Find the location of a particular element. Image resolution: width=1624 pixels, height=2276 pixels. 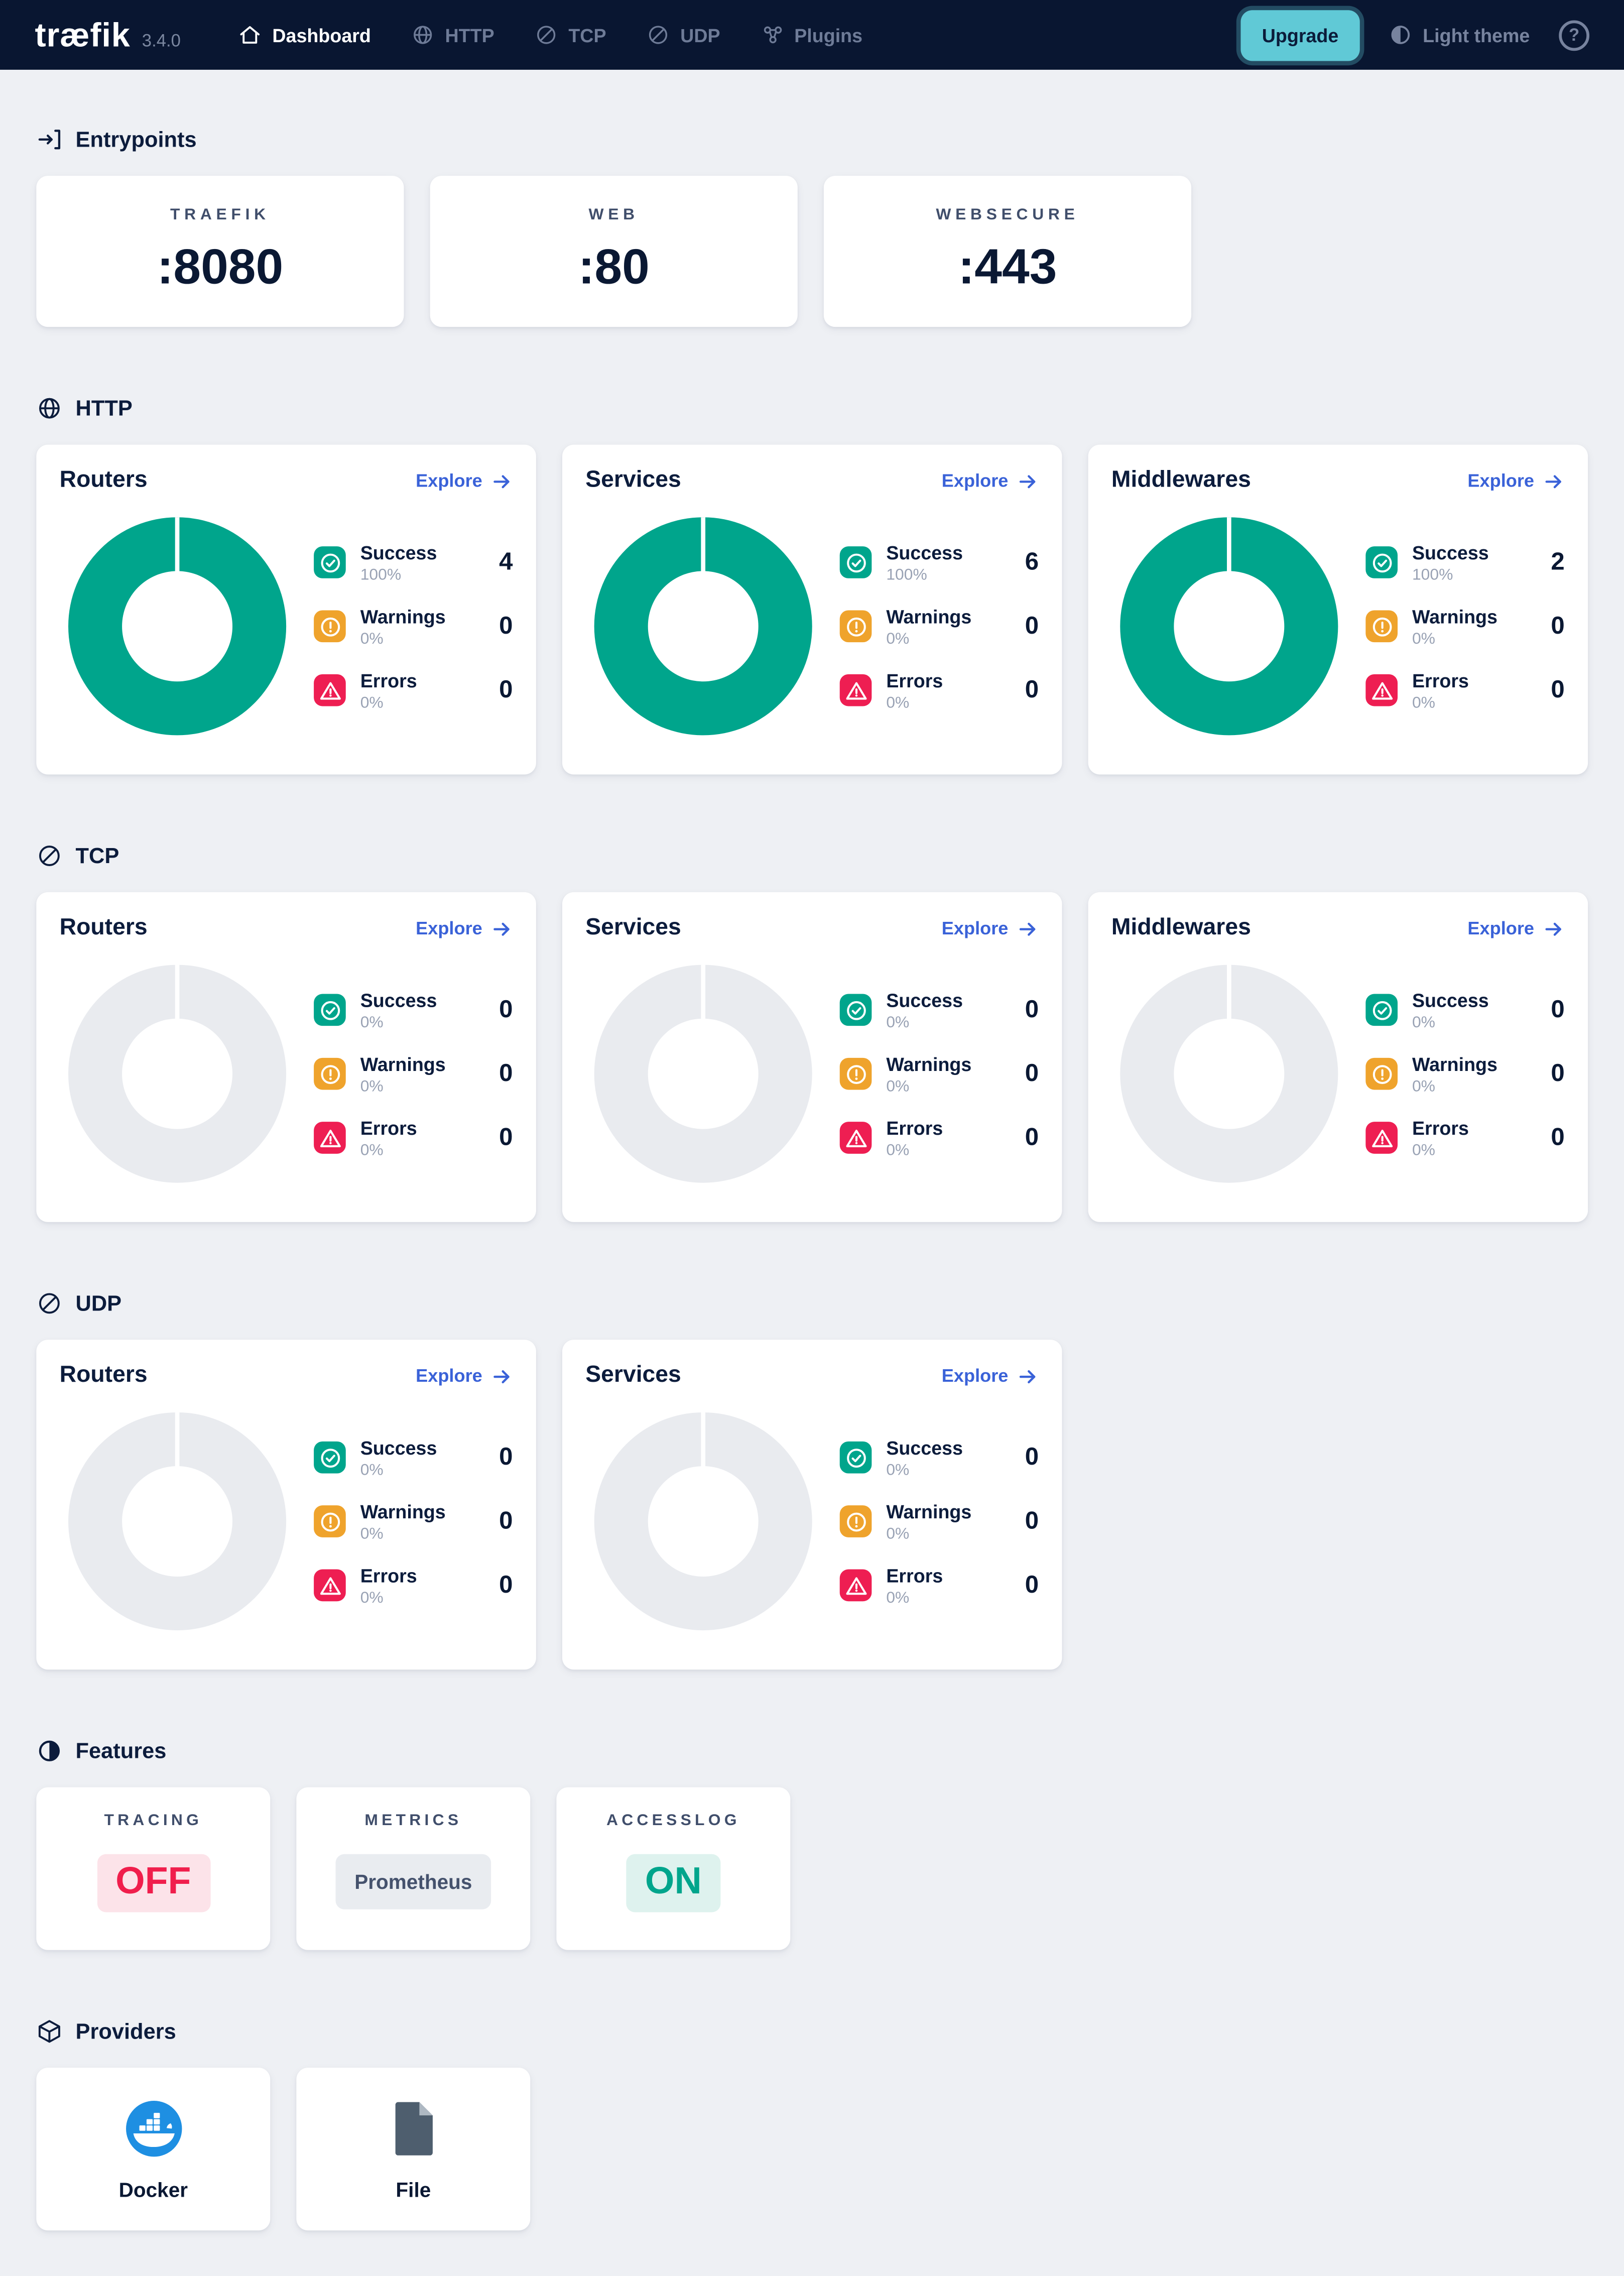

help-button: ? is located at coordinates (1574, 35).